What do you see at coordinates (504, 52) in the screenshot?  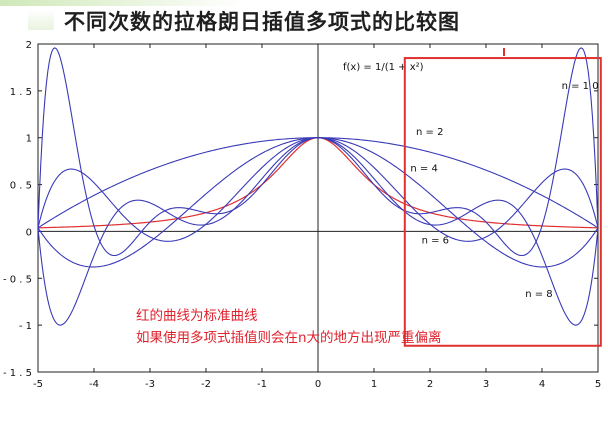 I see `small-red-marker` at bounding box center [504, 52].